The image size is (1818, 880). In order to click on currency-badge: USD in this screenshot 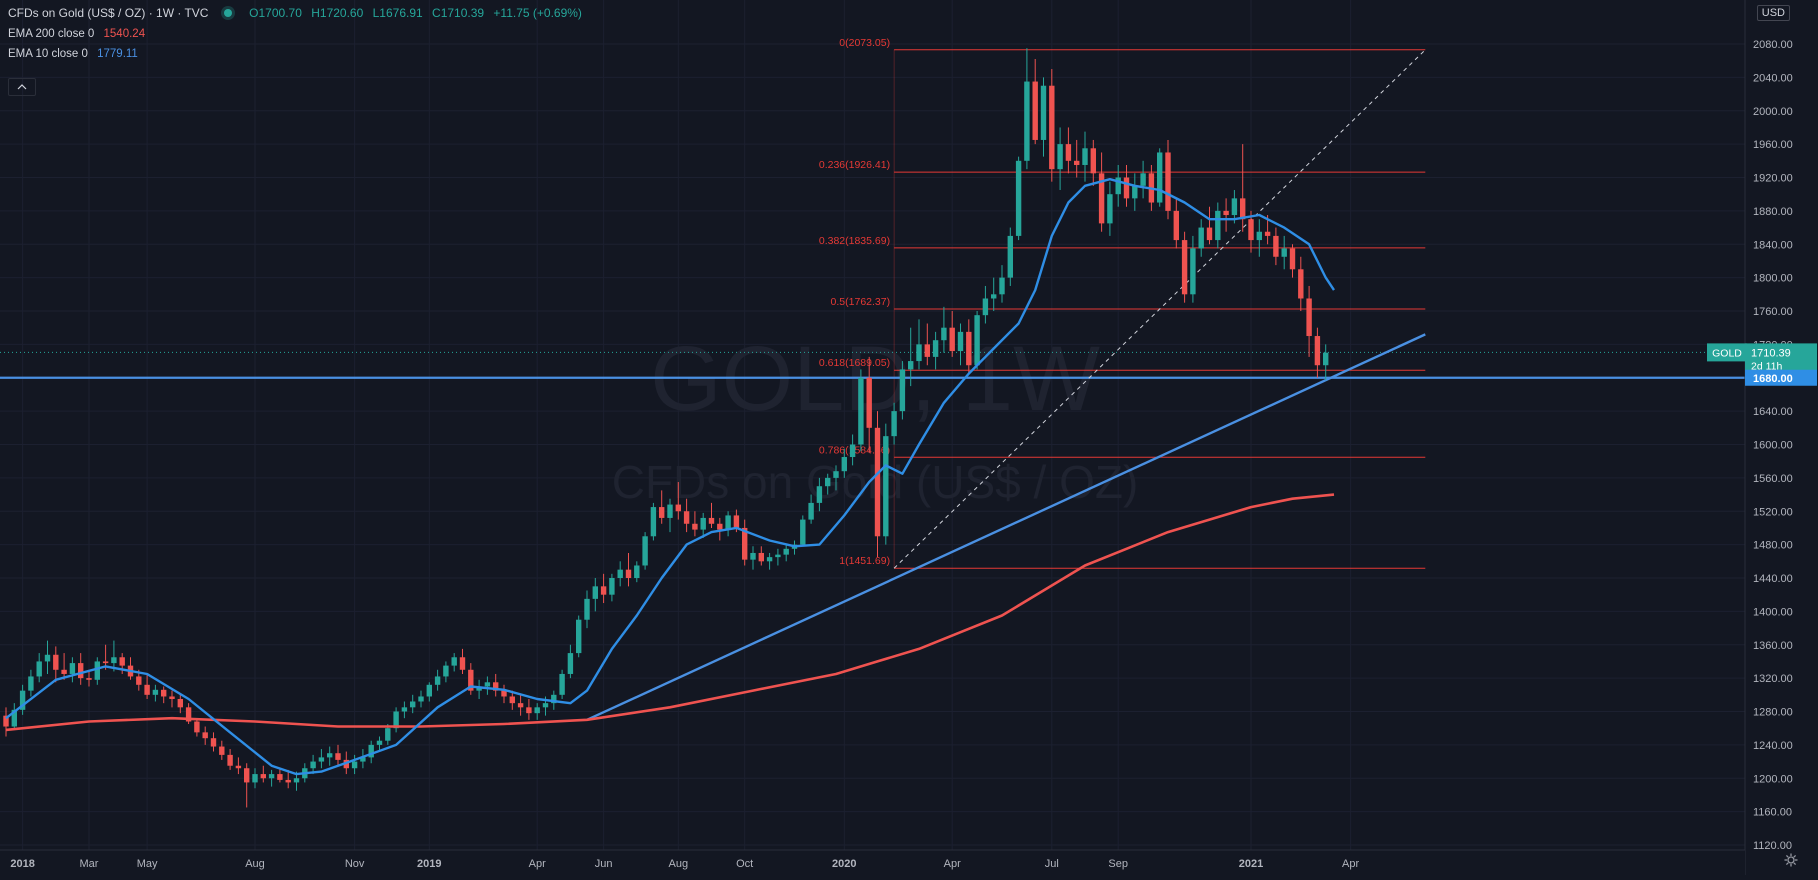, I will do `click(1773, 13)`.